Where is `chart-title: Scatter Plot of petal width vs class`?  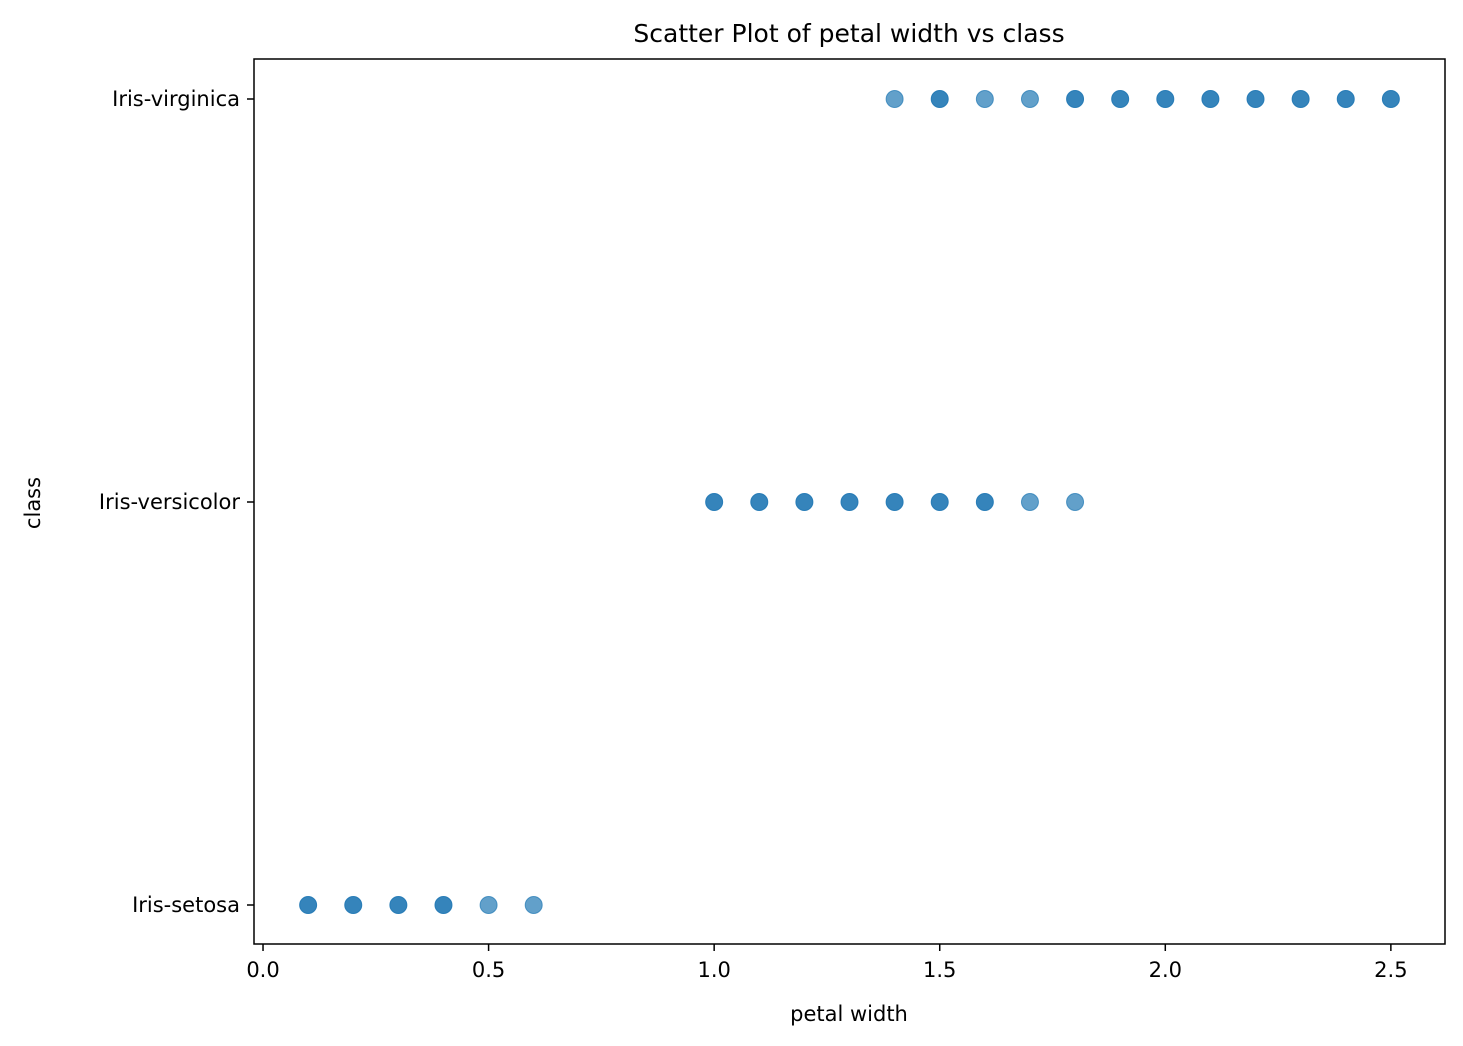
chart-title: Scatter Plot of petal width vs class is located at coordinates (848, 33).